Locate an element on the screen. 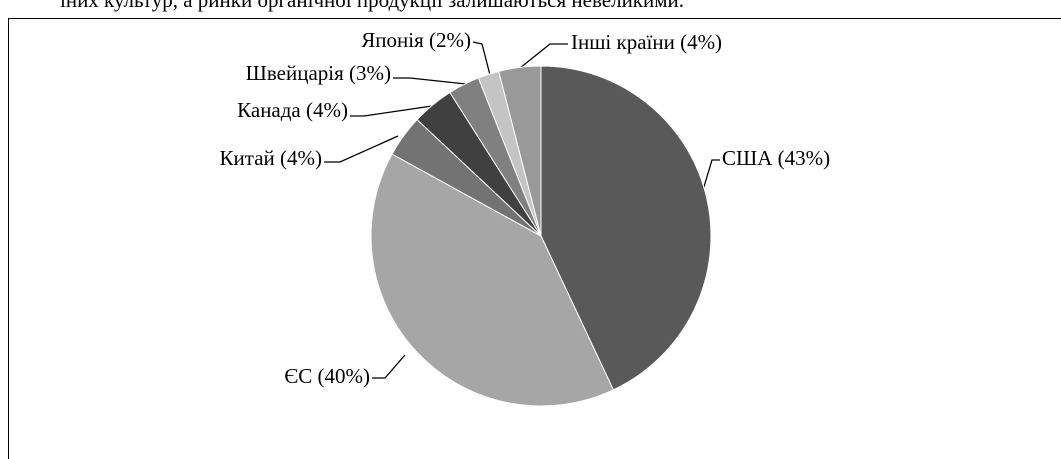  data-label: Китай (4%) is located at coordinates (271, 158).